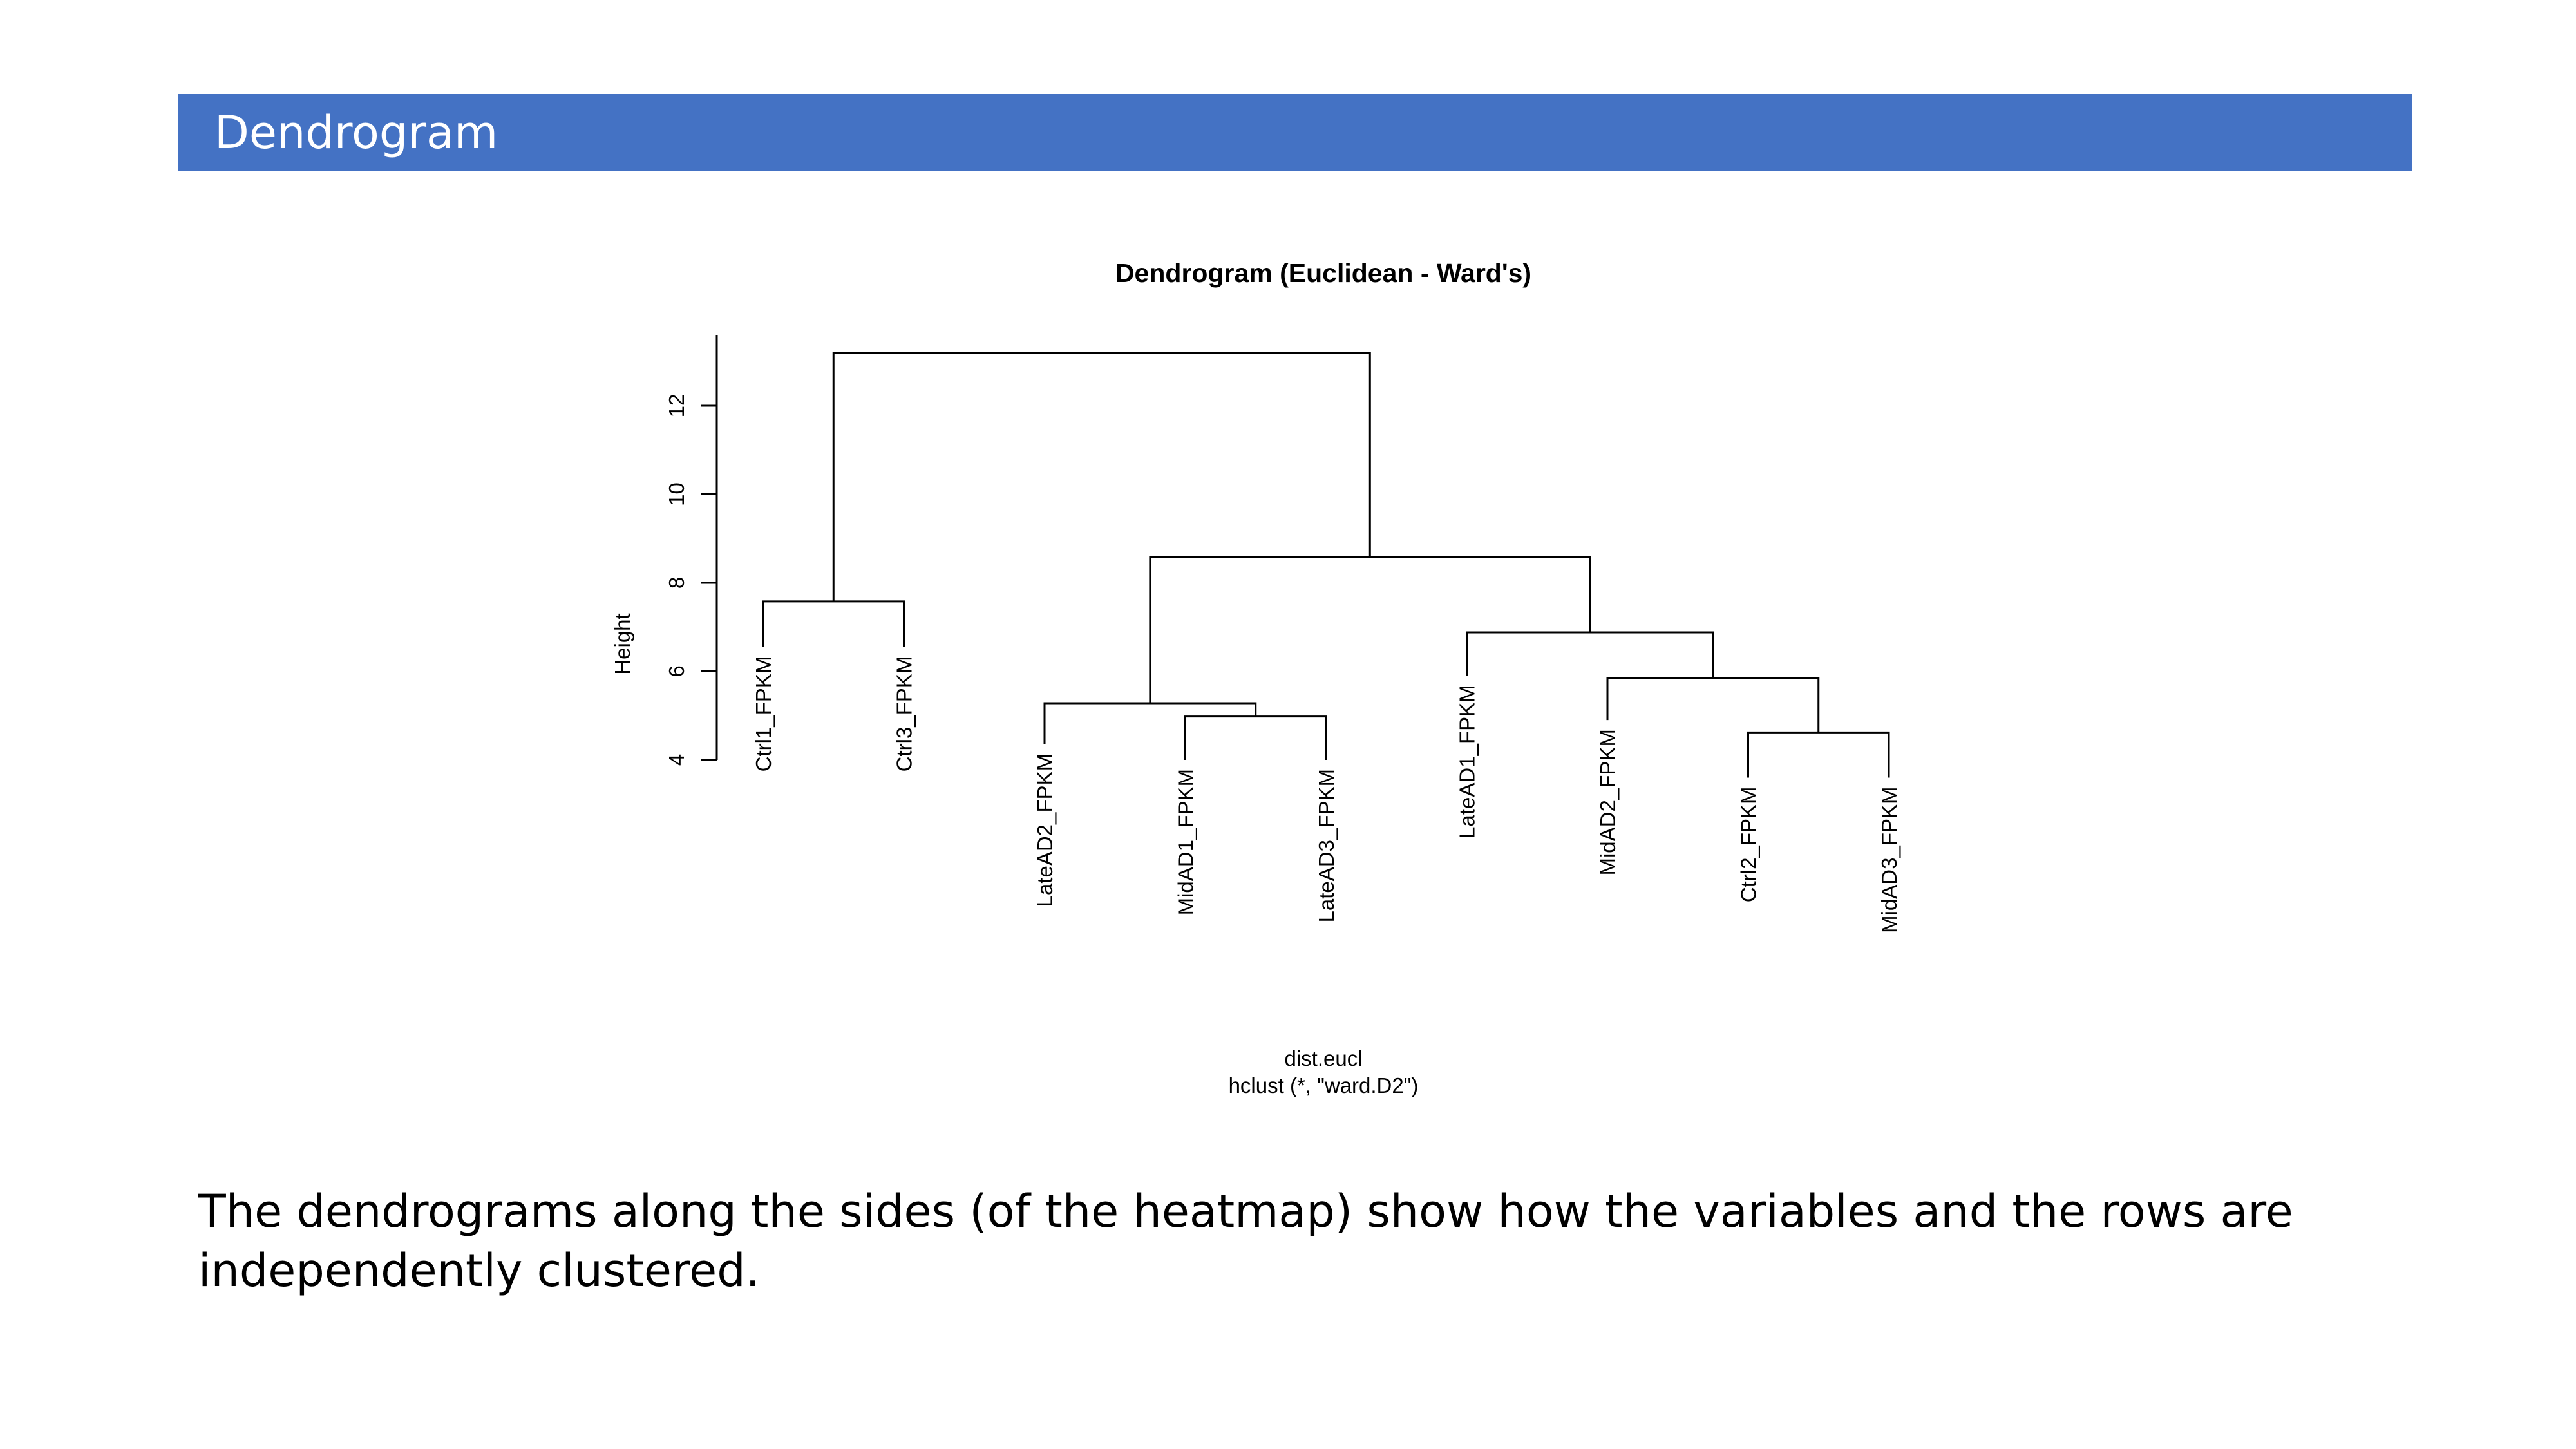  I want to click on leaf-label: Ctrl3_FPKM, so click(905, 714).